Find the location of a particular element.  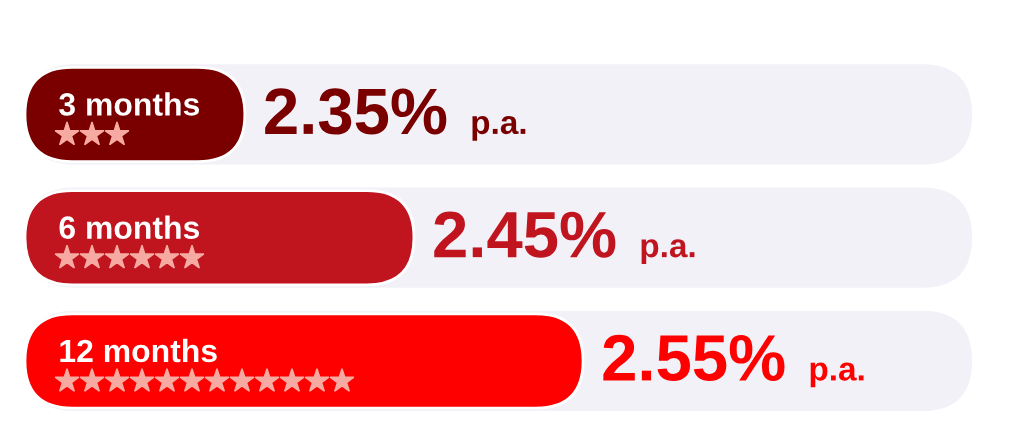

data-label: 2.35% is located at coordinates (356, 111).